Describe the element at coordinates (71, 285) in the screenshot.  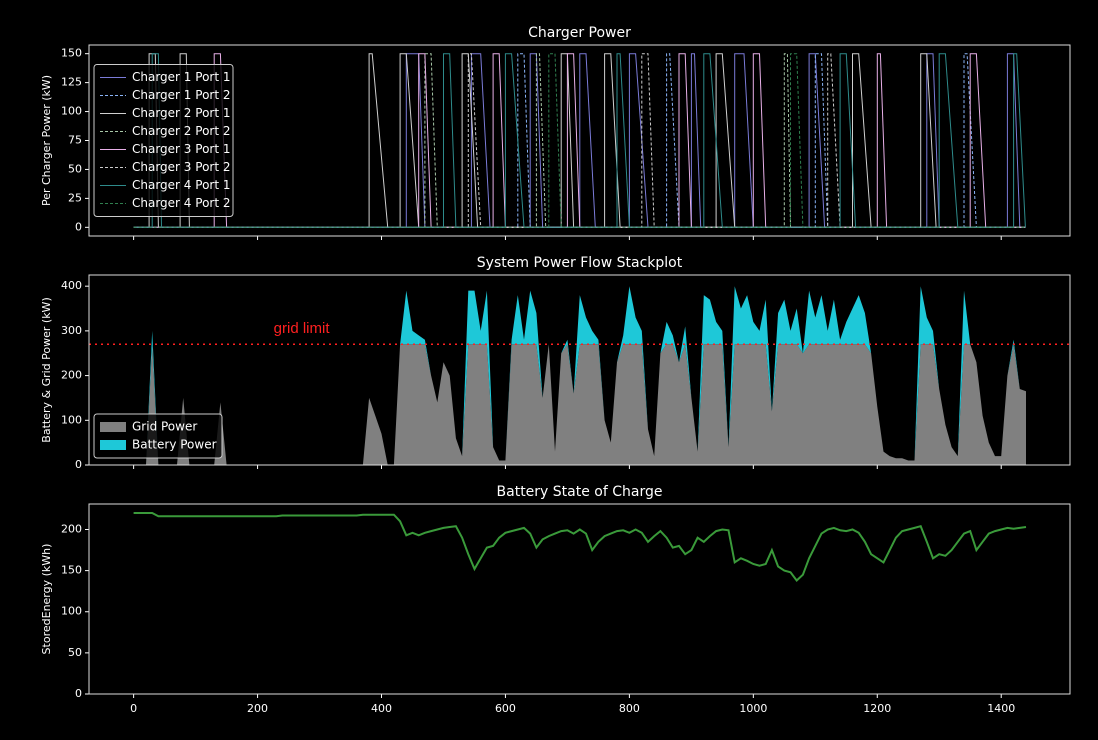
I see `y-tick-label: 400` at that location.